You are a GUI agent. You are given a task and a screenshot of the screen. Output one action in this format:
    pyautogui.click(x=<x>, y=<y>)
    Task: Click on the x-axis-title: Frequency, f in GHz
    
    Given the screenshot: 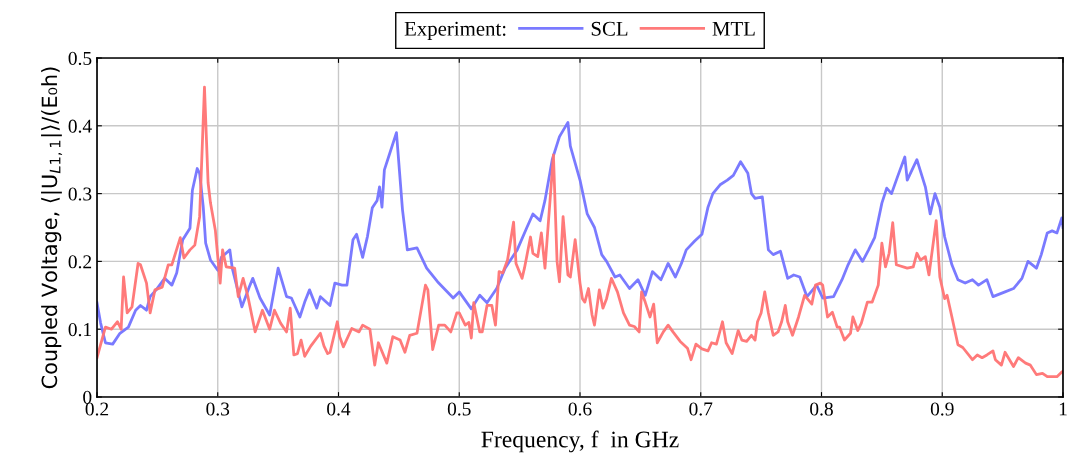 What is the action you would take?
    pyautogui.click(x=580, y=441)
    